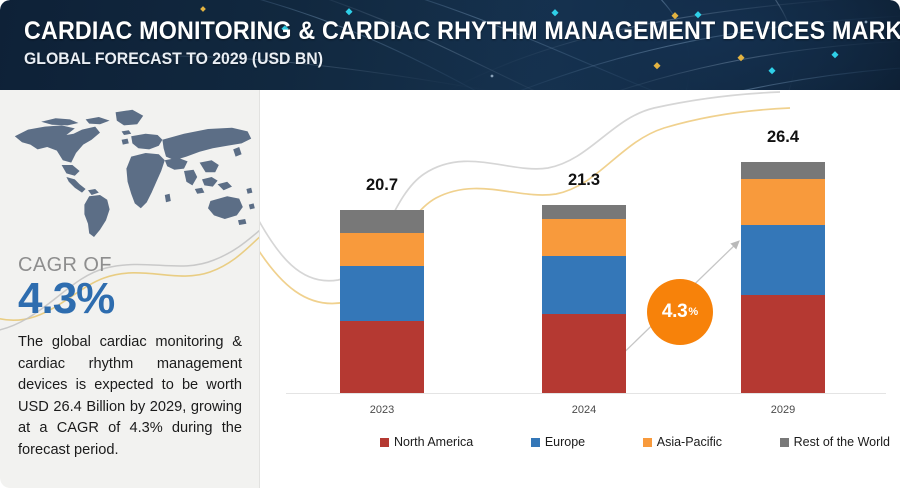 The width and height of the screenshot is (900, 488). What do you see at coordinates (674, 311) in the screenshot?
I see `cagr-callout-value: 4.3` at bounding box center [674, 311].